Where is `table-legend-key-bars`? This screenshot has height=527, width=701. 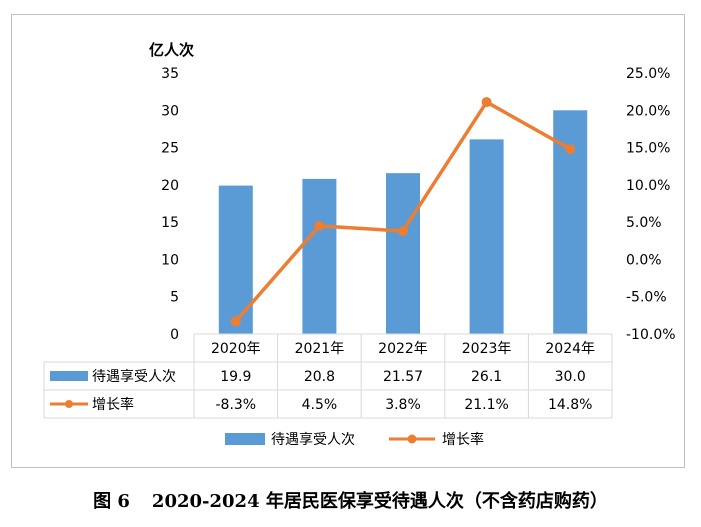 table-legend-key-bars is located at coordinates (69, 376).